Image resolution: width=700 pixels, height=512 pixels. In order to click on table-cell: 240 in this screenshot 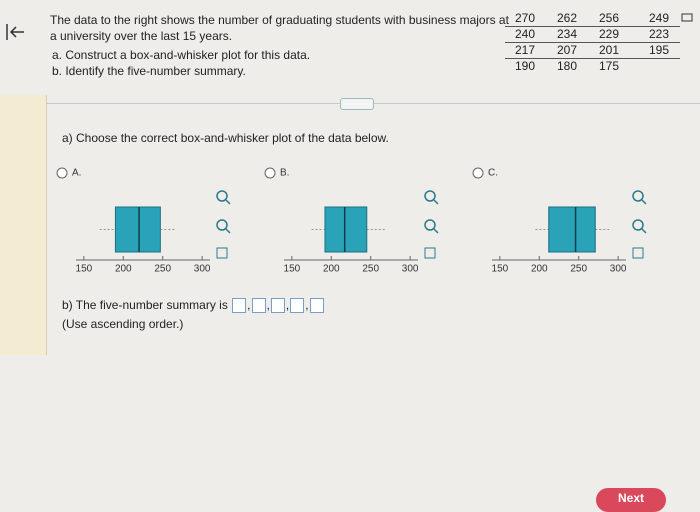, I will do `click(524, 34)`.